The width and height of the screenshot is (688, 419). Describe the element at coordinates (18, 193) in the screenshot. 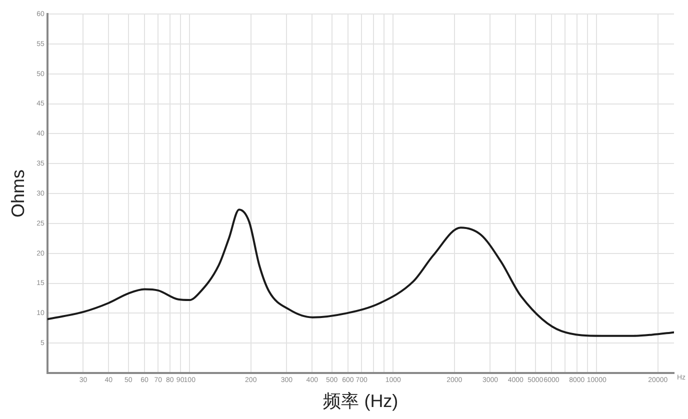

I see `y-axis-title: Ohms` at that location.